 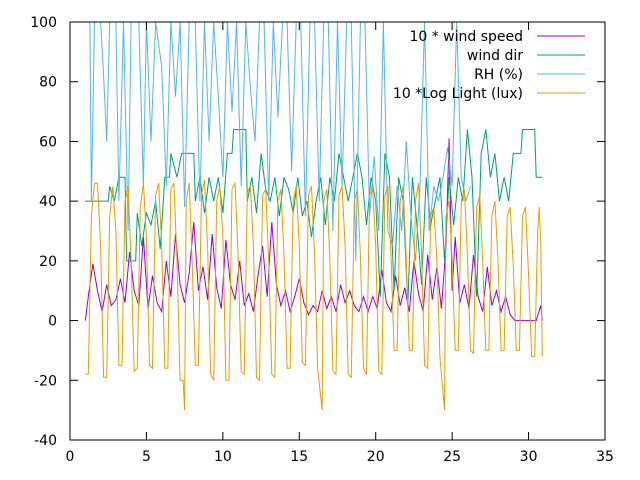 I want to click on x-tick-label: 30, so click(x=529, y=457).